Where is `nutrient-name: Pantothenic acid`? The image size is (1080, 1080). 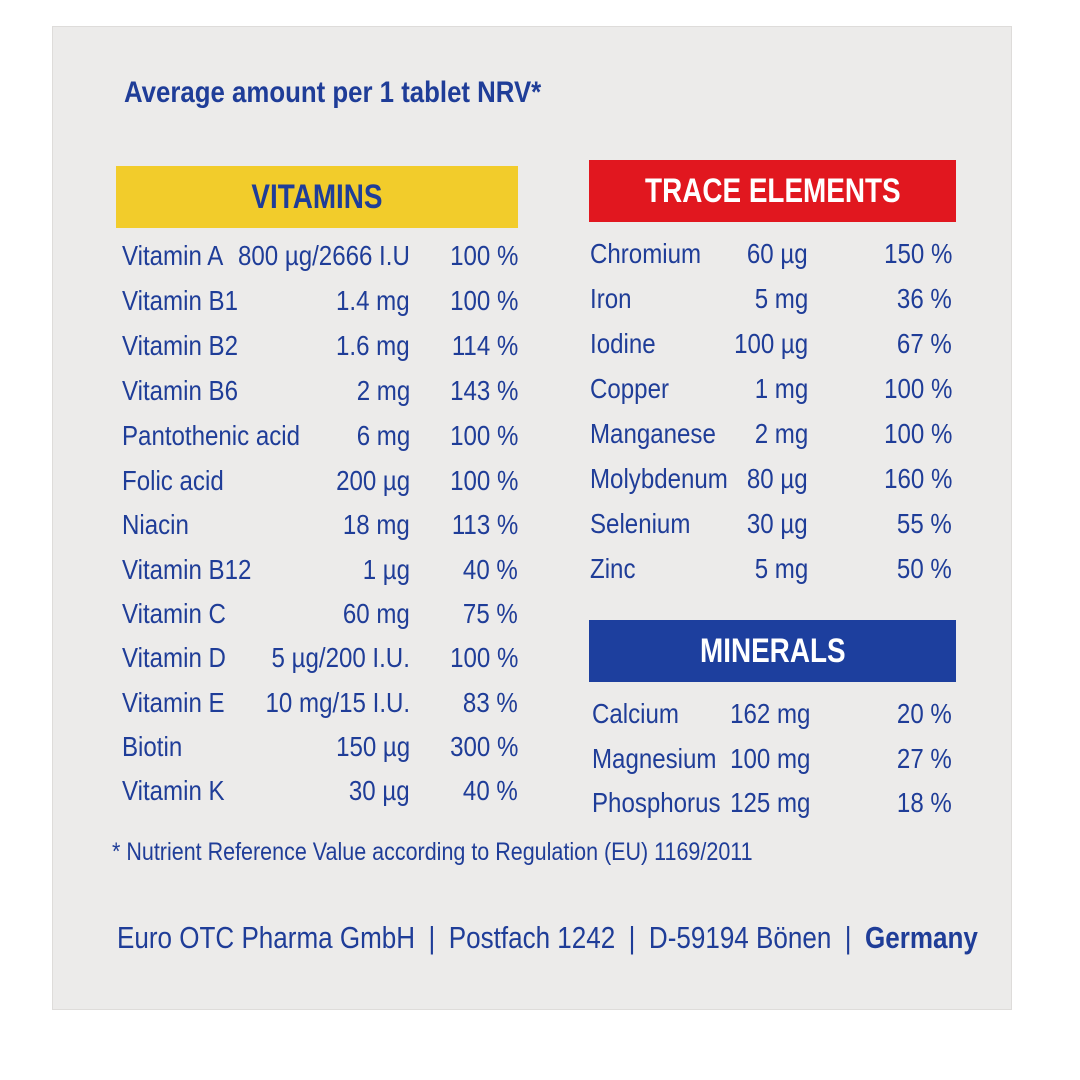 nutrient-name: Pantothenic acid is located at coordinates (211, 435).